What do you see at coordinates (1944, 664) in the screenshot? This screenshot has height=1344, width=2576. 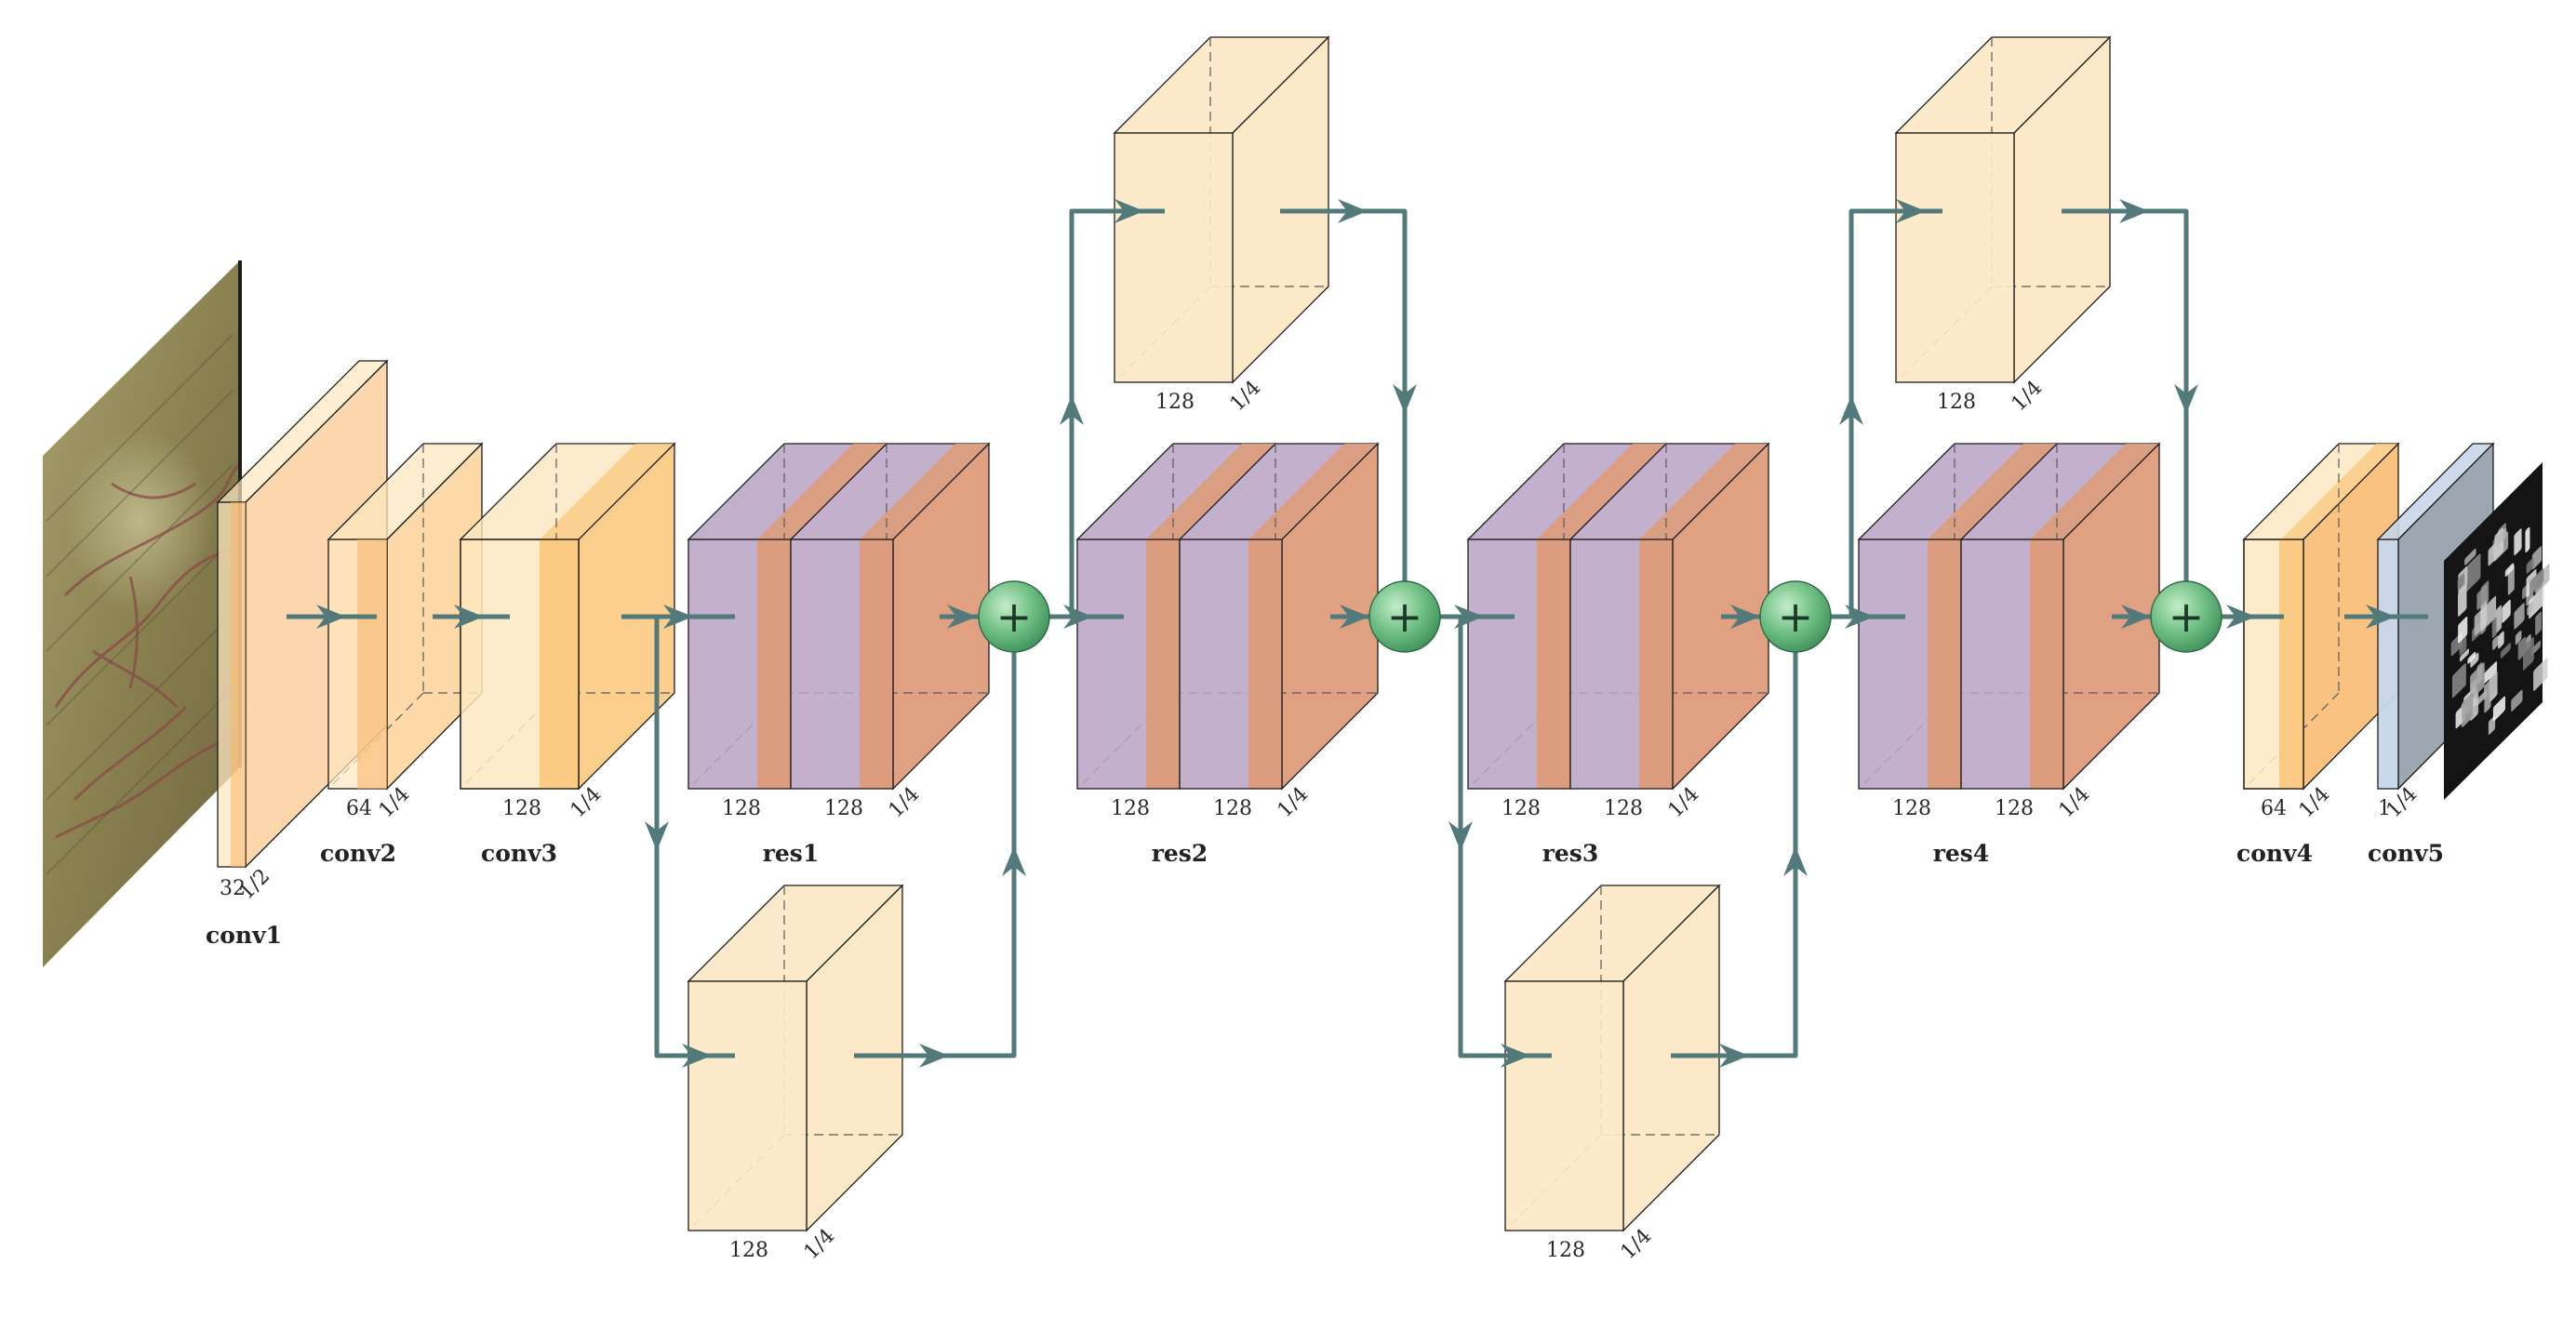 I see `res4-front-stripe` at bounding box center [1944, 664].